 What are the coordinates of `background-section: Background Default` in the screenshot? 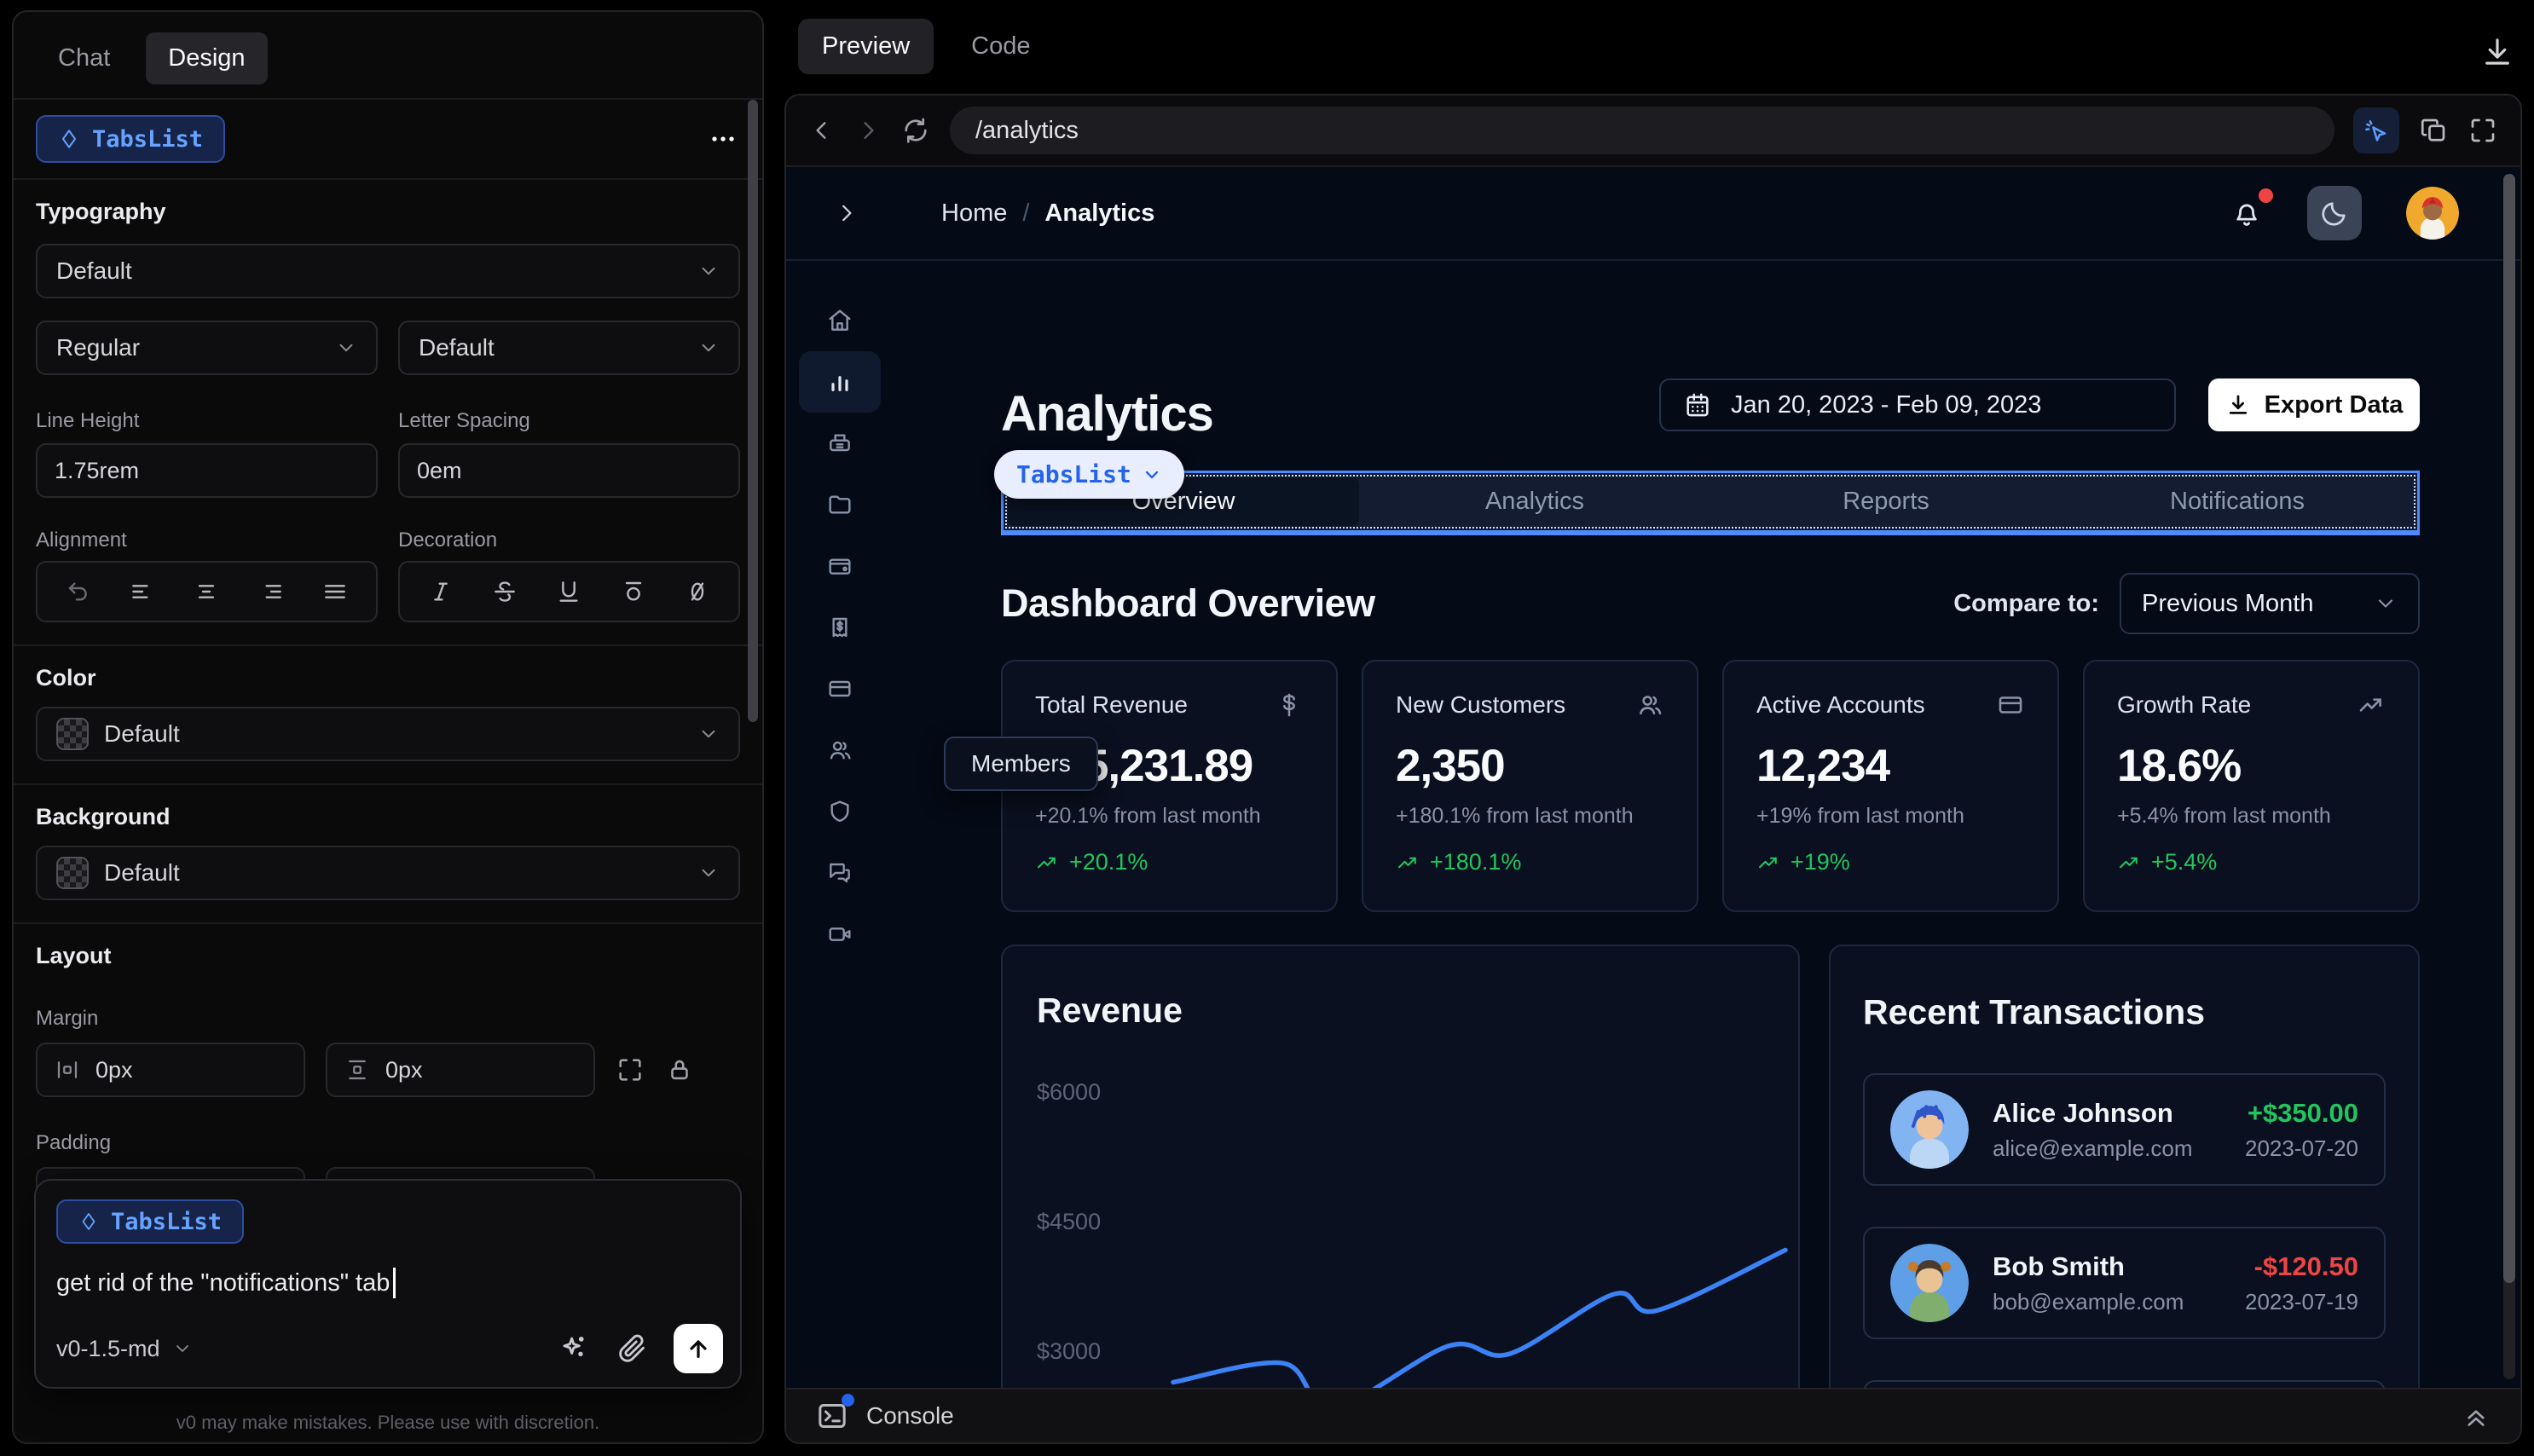 It's located at (388, 853).